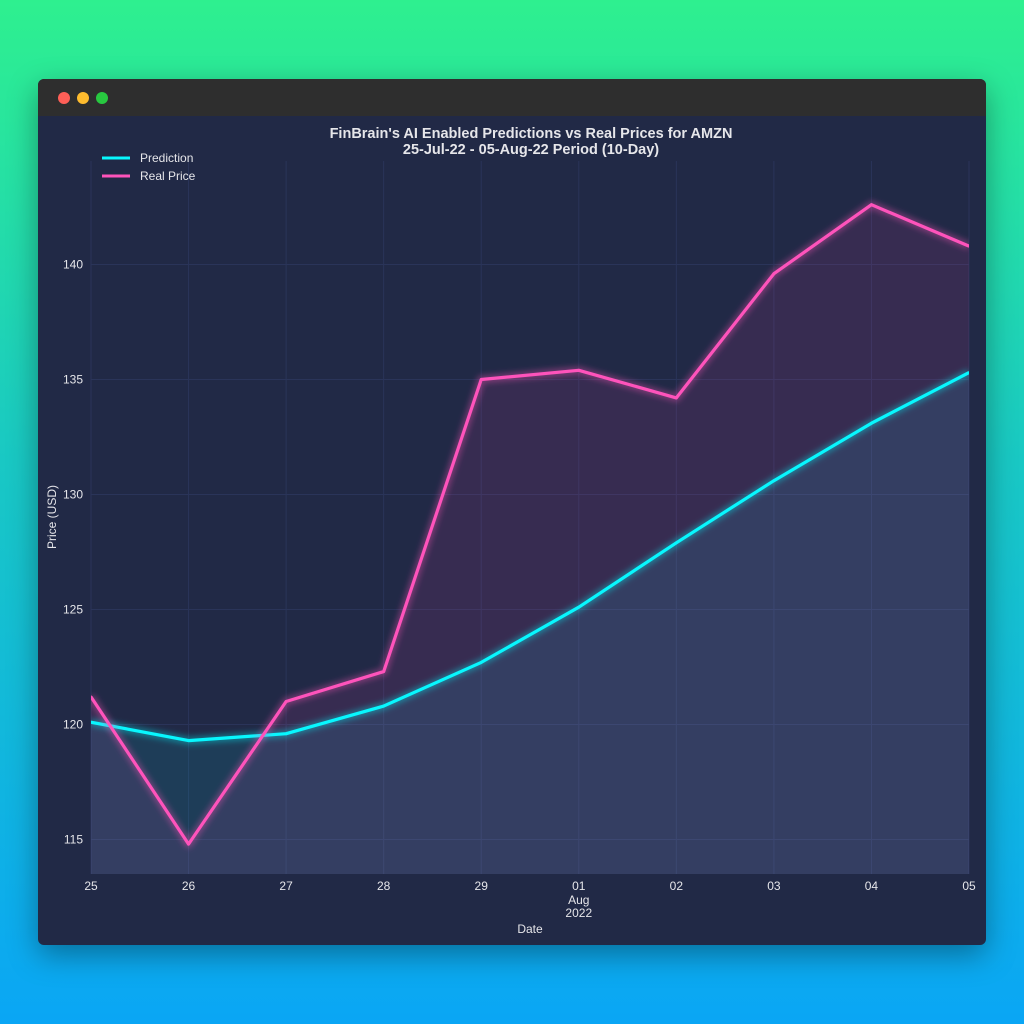 This screenshot has width=1024, height=1024. Describe the element at coordinates (91, 886) in the screenshot. I see `x-tick-label: 25` at that location.